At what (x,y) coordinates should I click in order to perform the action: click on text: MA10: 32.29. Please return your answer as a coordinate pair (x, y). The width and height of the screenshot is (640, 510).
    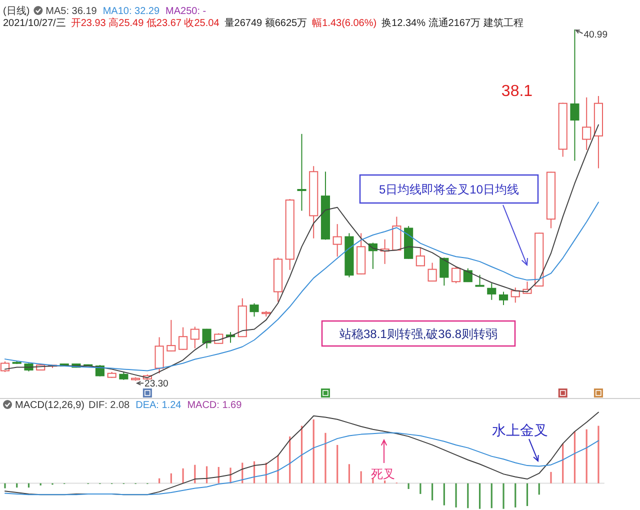
    Looking at the image, I should click on (131, 11).